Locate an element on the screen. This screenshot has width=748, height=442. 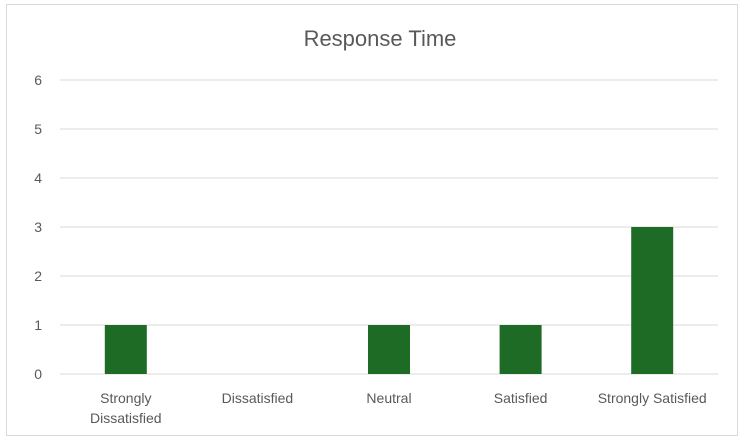
y-tick-label: 2 is located at coordinates (38, 276).